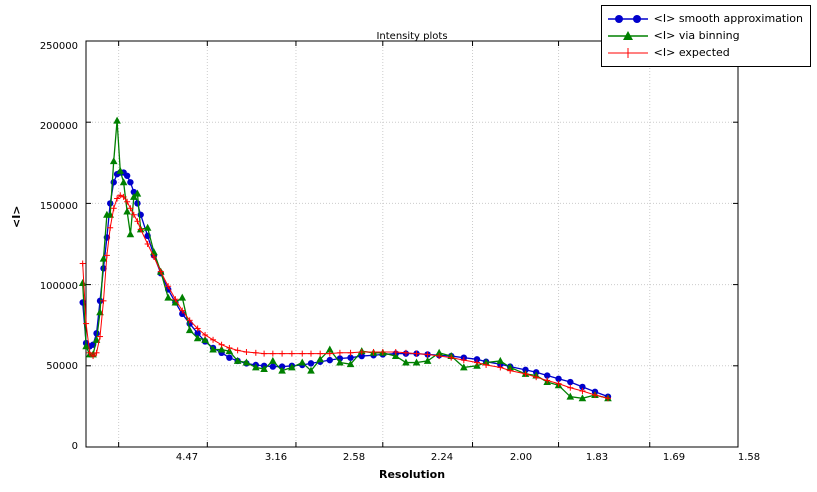  What do you see at coordinates (597, 457) in the screenshot?
I see `x-tick-label: 1.83` at bounding box center [597, 457].